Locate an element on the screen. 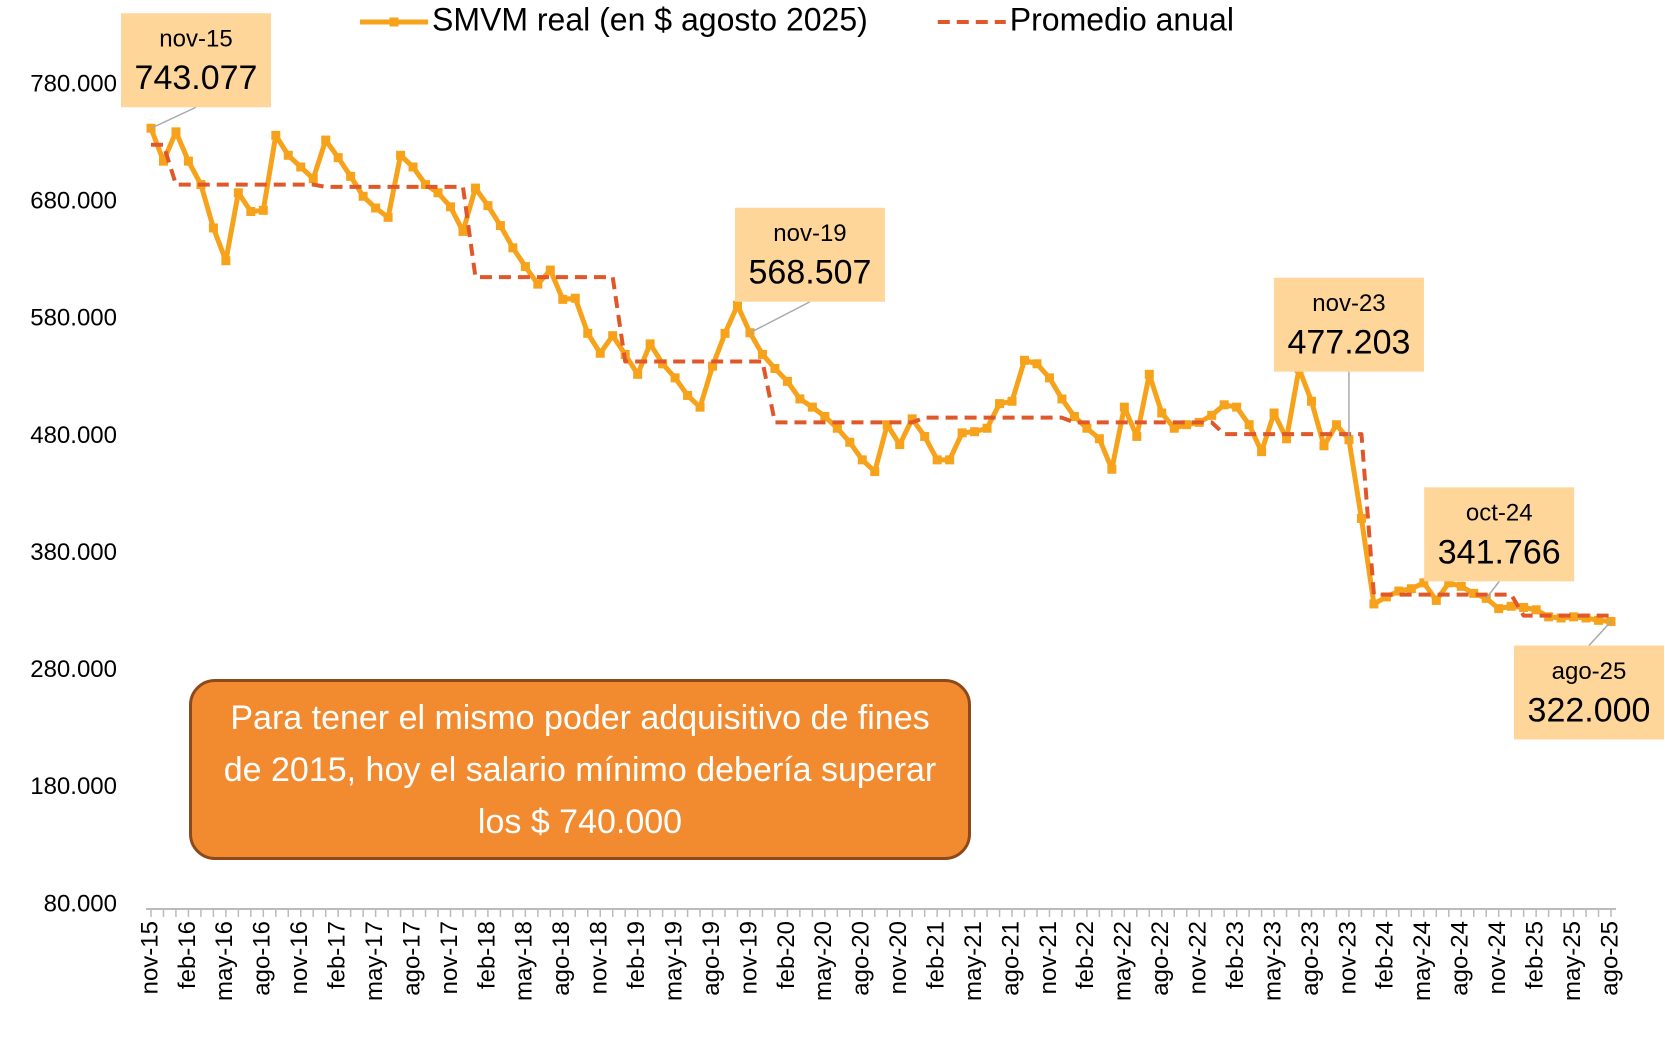 This screenshot has height=1038, width=1665. callout-date: ago-25 is located at coordinates (1589, 671).